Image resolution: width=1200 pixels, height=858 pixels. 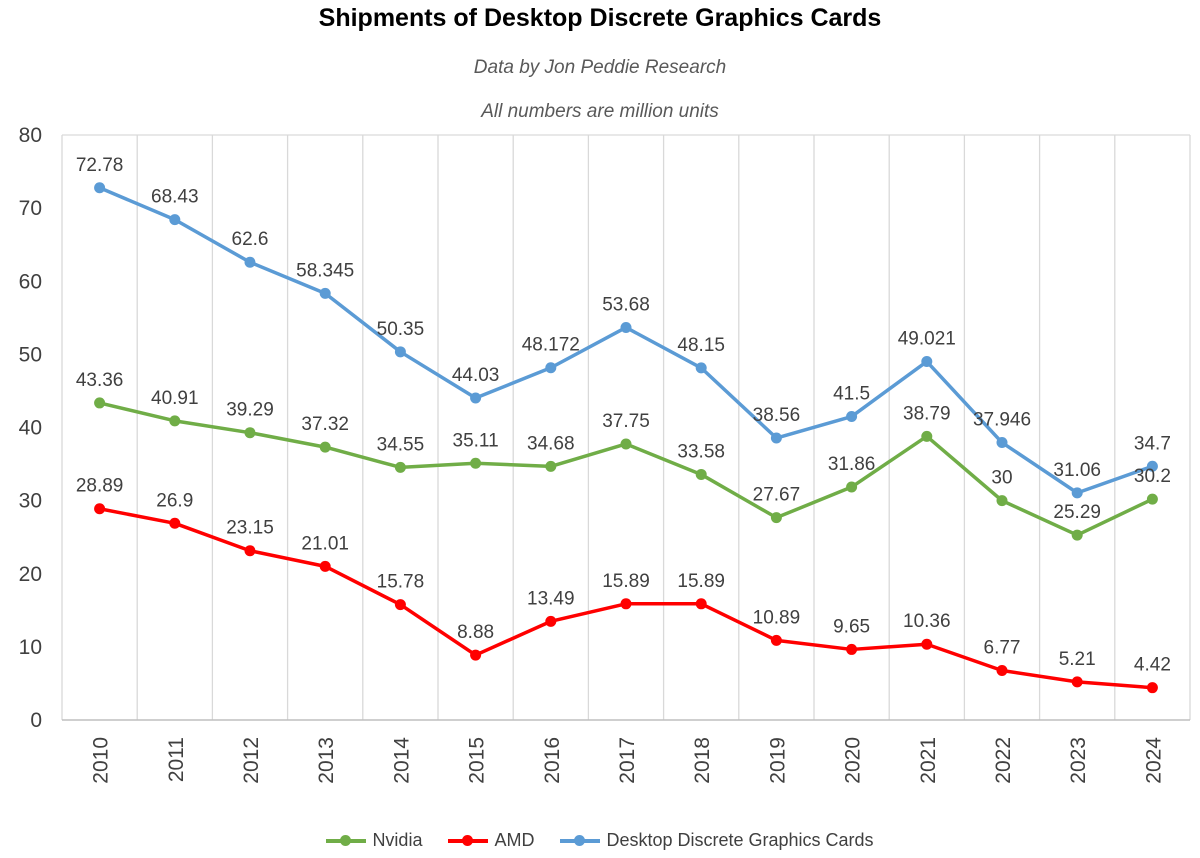 What do you see at coordinates (30, 501) in the screenshot?
I see `y-tick-label: 30` at bounding box center [30, 501].